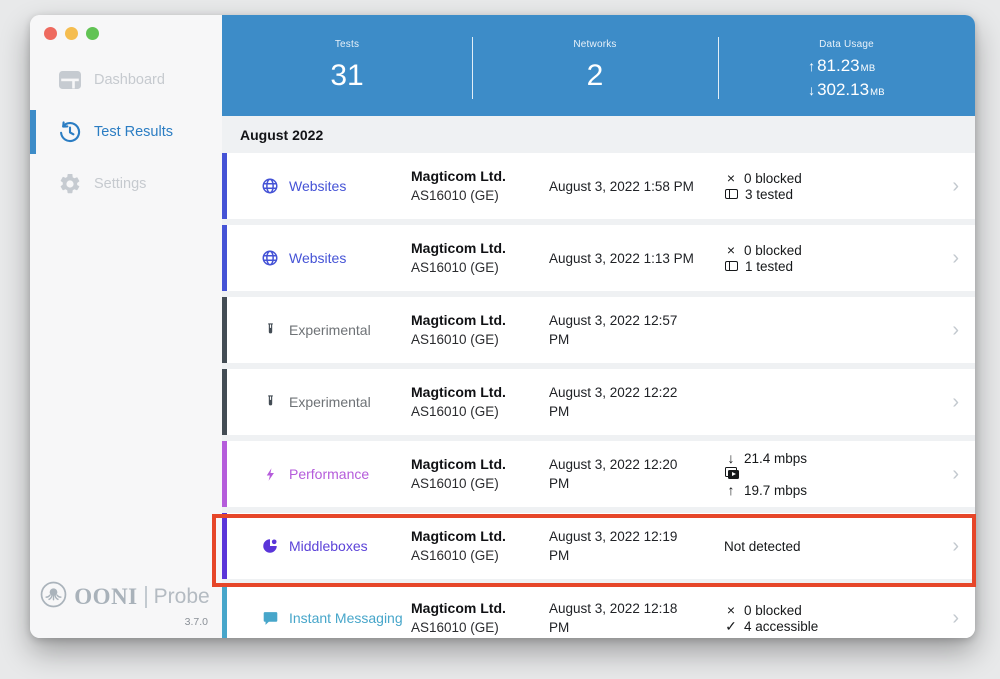 The image size is (1000, 679). What do you see at coordinates (613, 546) in the screenshot?
I see `test-date: August 3, 2022 12:19 PM` at bounding box center [613, 546].